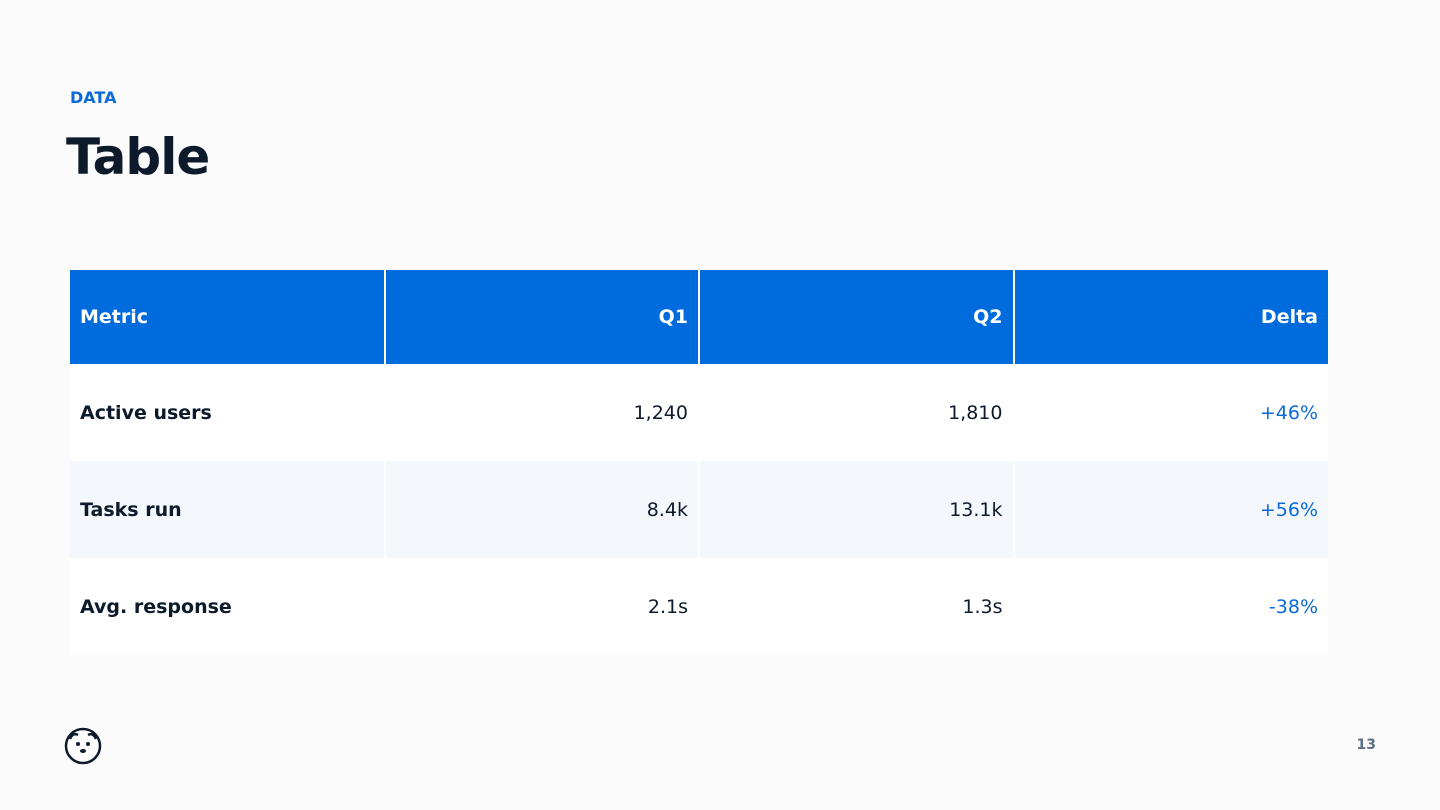 The image size is (1440, 810). I want to click on table-row: Tasks run 8.4k 13.1k +56%, so click(699, 509).